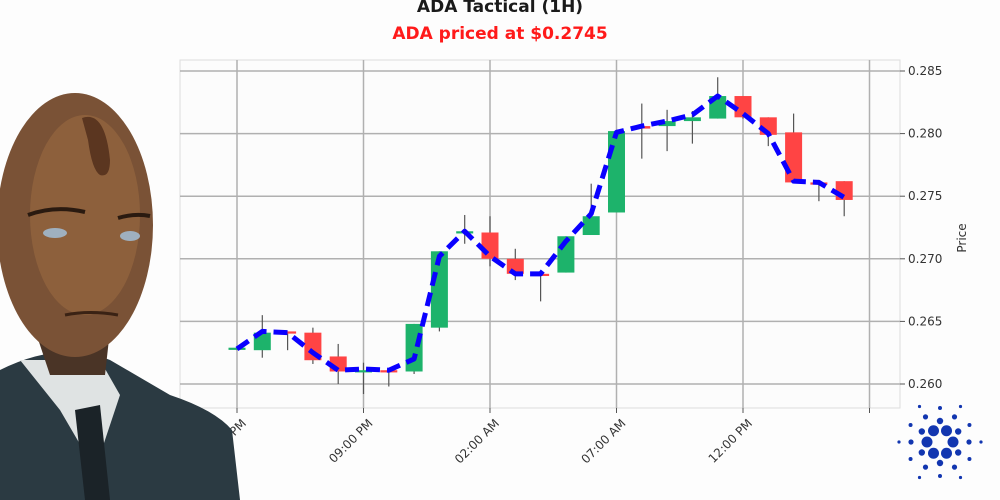 The height and width of the screenshot is (500, 1000). Describe the element at coordinates (288, 341) in the screenshot. I see `candle-down` at that location.